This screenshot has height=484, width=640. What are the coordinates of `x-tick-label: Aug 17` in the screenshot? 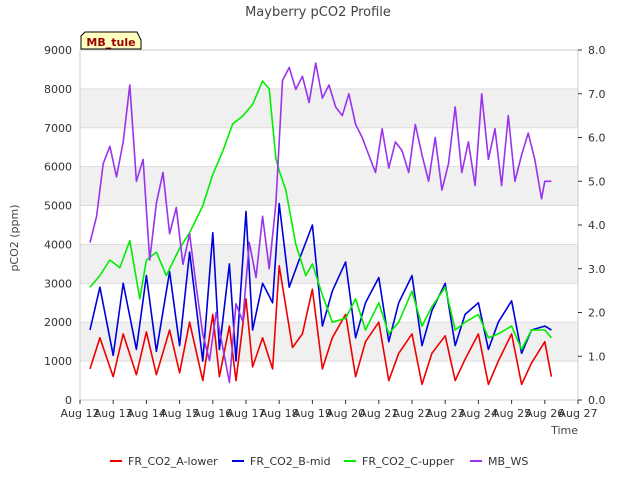 It's located at (246, 413).